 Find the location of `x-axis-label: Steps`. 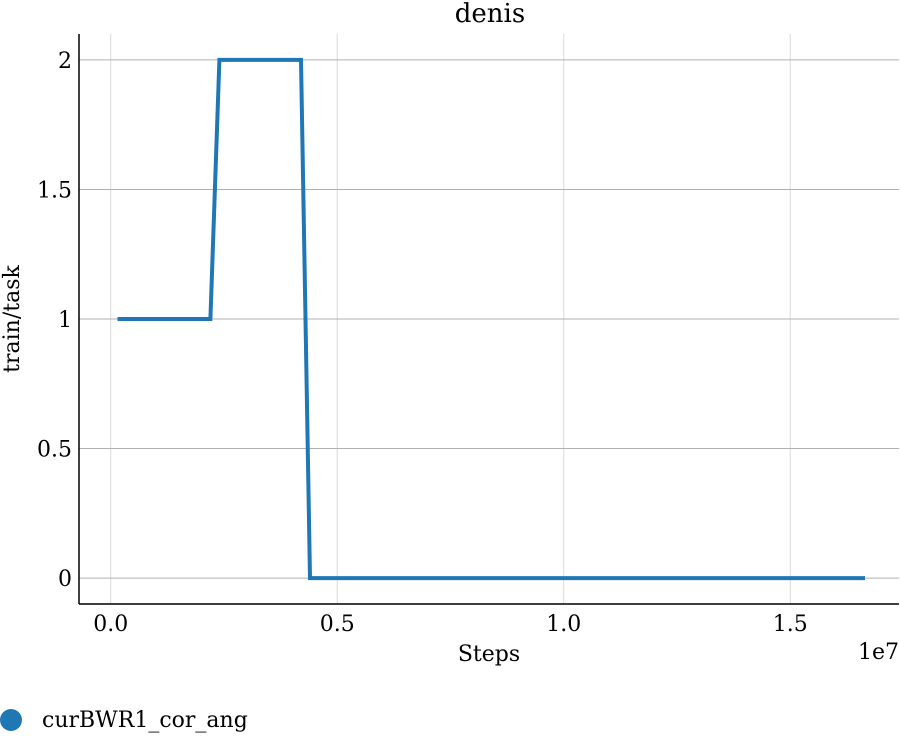

x-axis-label: Steps is located at coordinates (489, 654).